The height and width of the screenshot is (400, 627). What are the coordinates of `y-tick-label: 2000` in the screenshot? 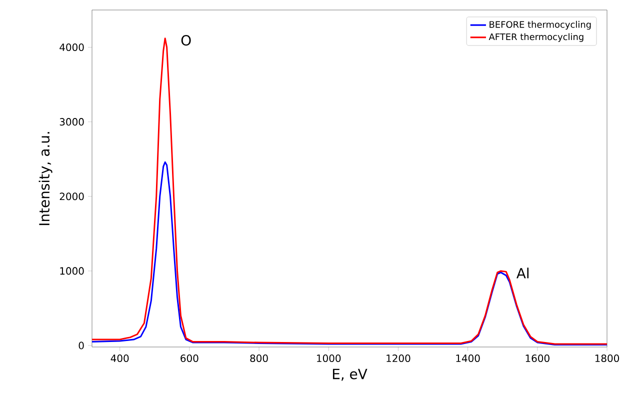 It's located at (72, 196).